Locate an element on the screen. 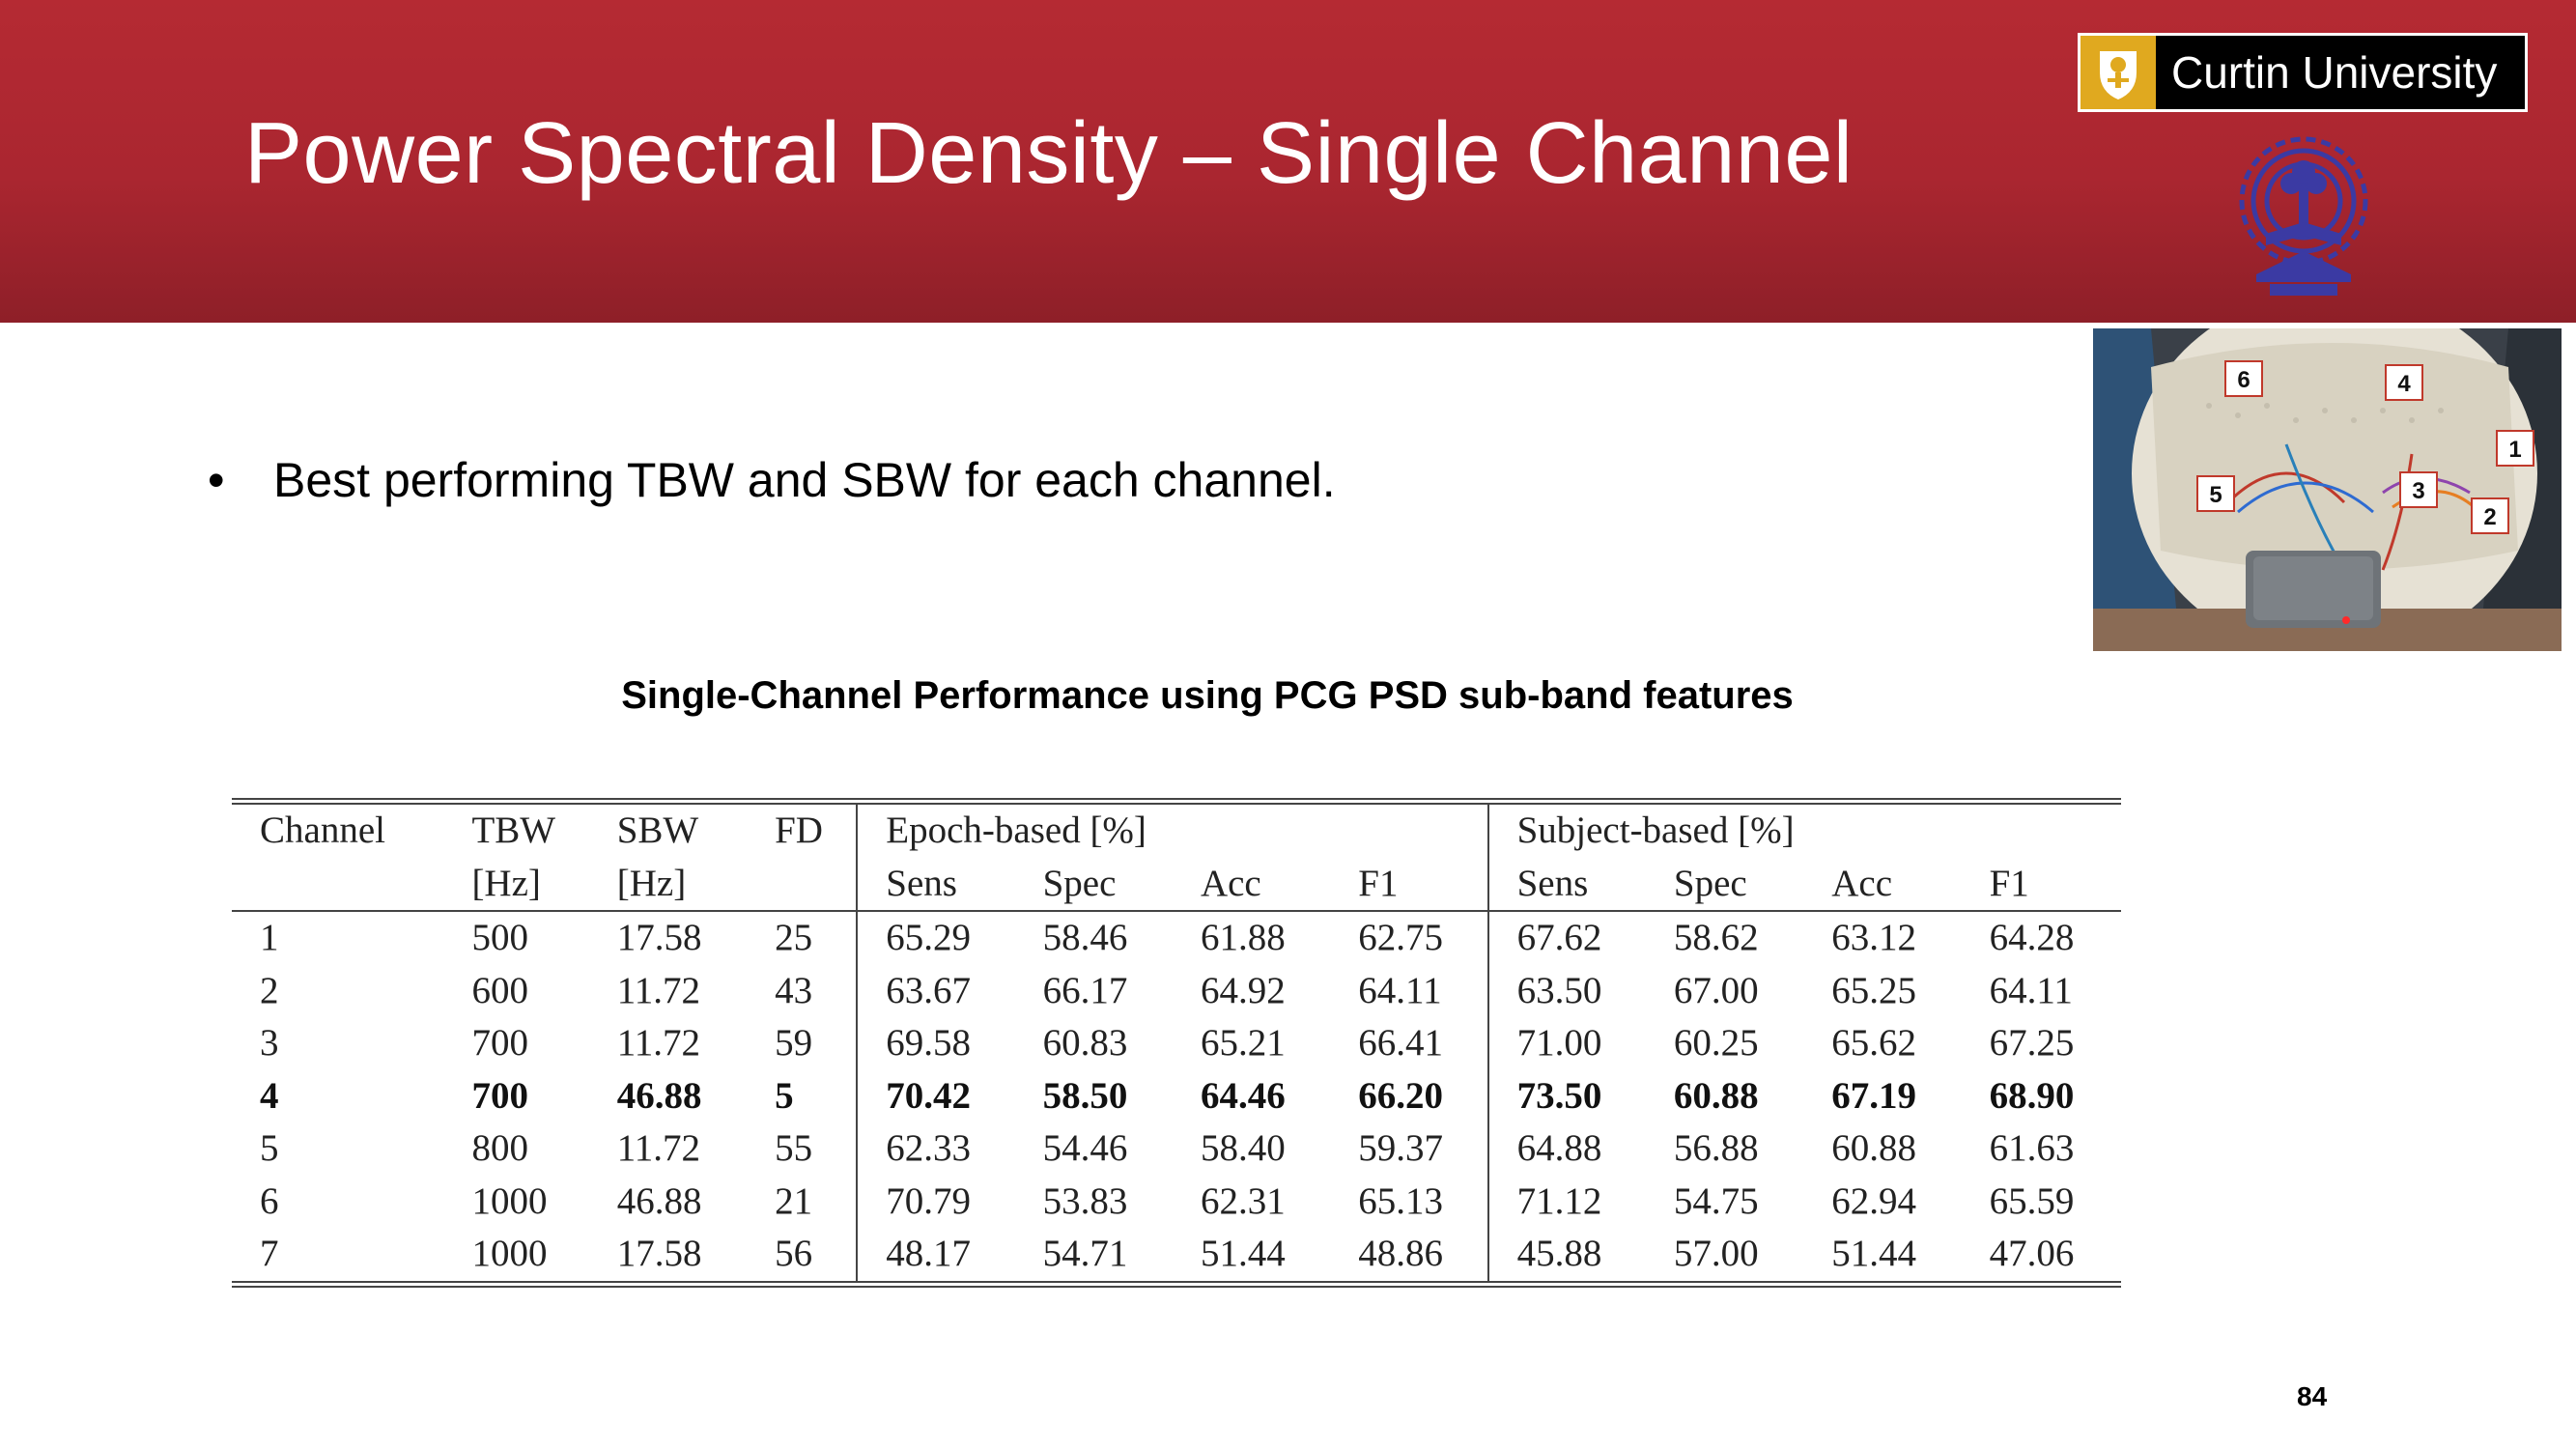 The width and height of the screenshot is (2576, 1449). sensor-label-4: 4 is located at coordinates (2404, 384).